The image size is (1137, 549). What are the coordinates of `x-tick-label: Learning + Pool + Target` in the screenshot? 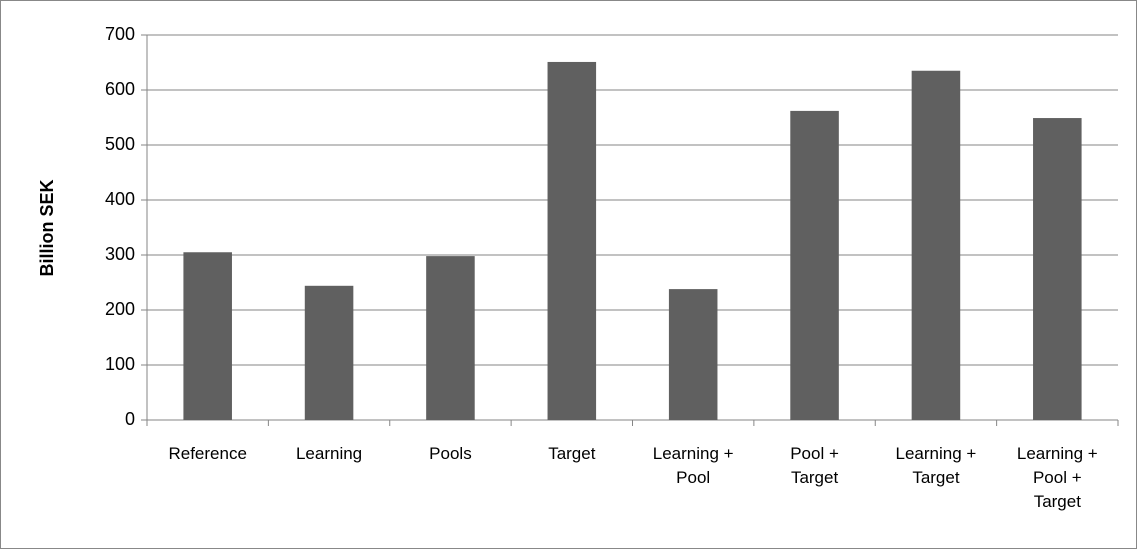 It's located at (1057, 477).